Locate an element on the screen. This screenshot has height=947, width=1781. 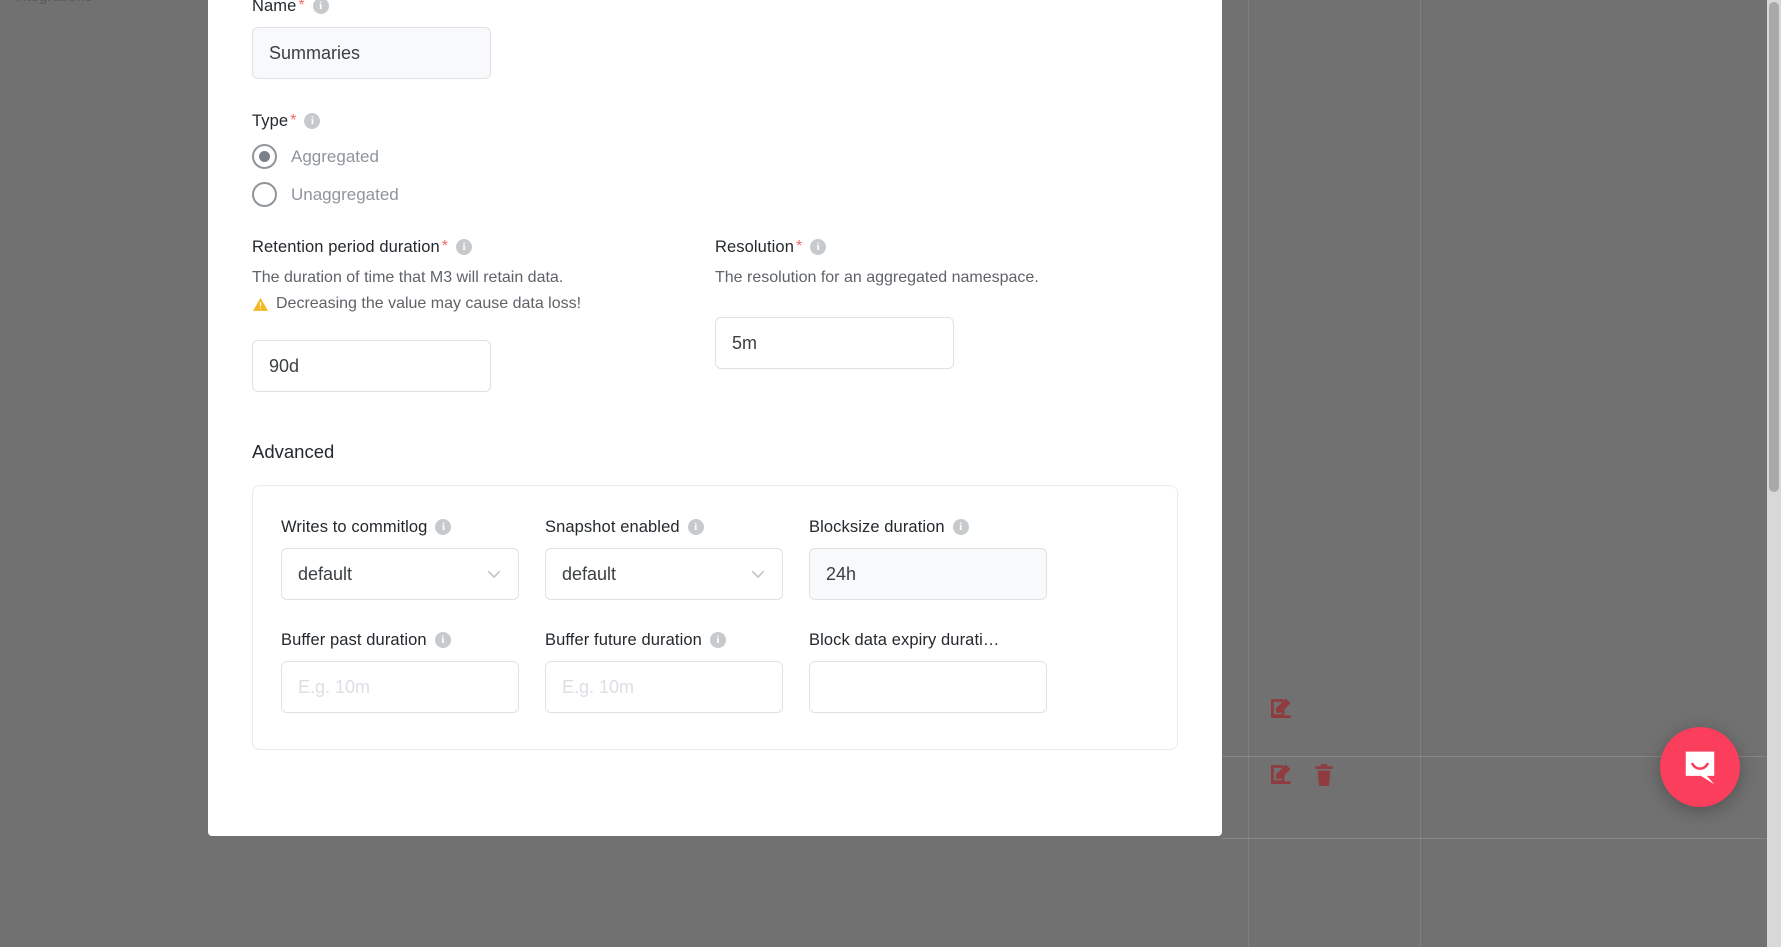
label-text: Buffer past duration is located at coordinates (354, 640).